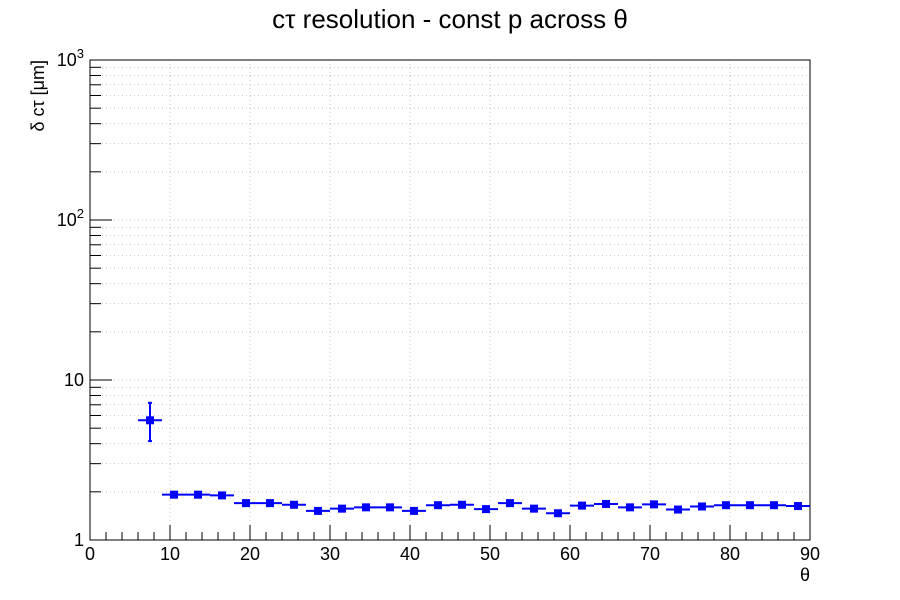 The height and width of the screenshot is (600, 900). What do you see at coordinates (250, 554) in the screenshot?
I see `x-tick-label: 20` at bounding box center [250, 554].